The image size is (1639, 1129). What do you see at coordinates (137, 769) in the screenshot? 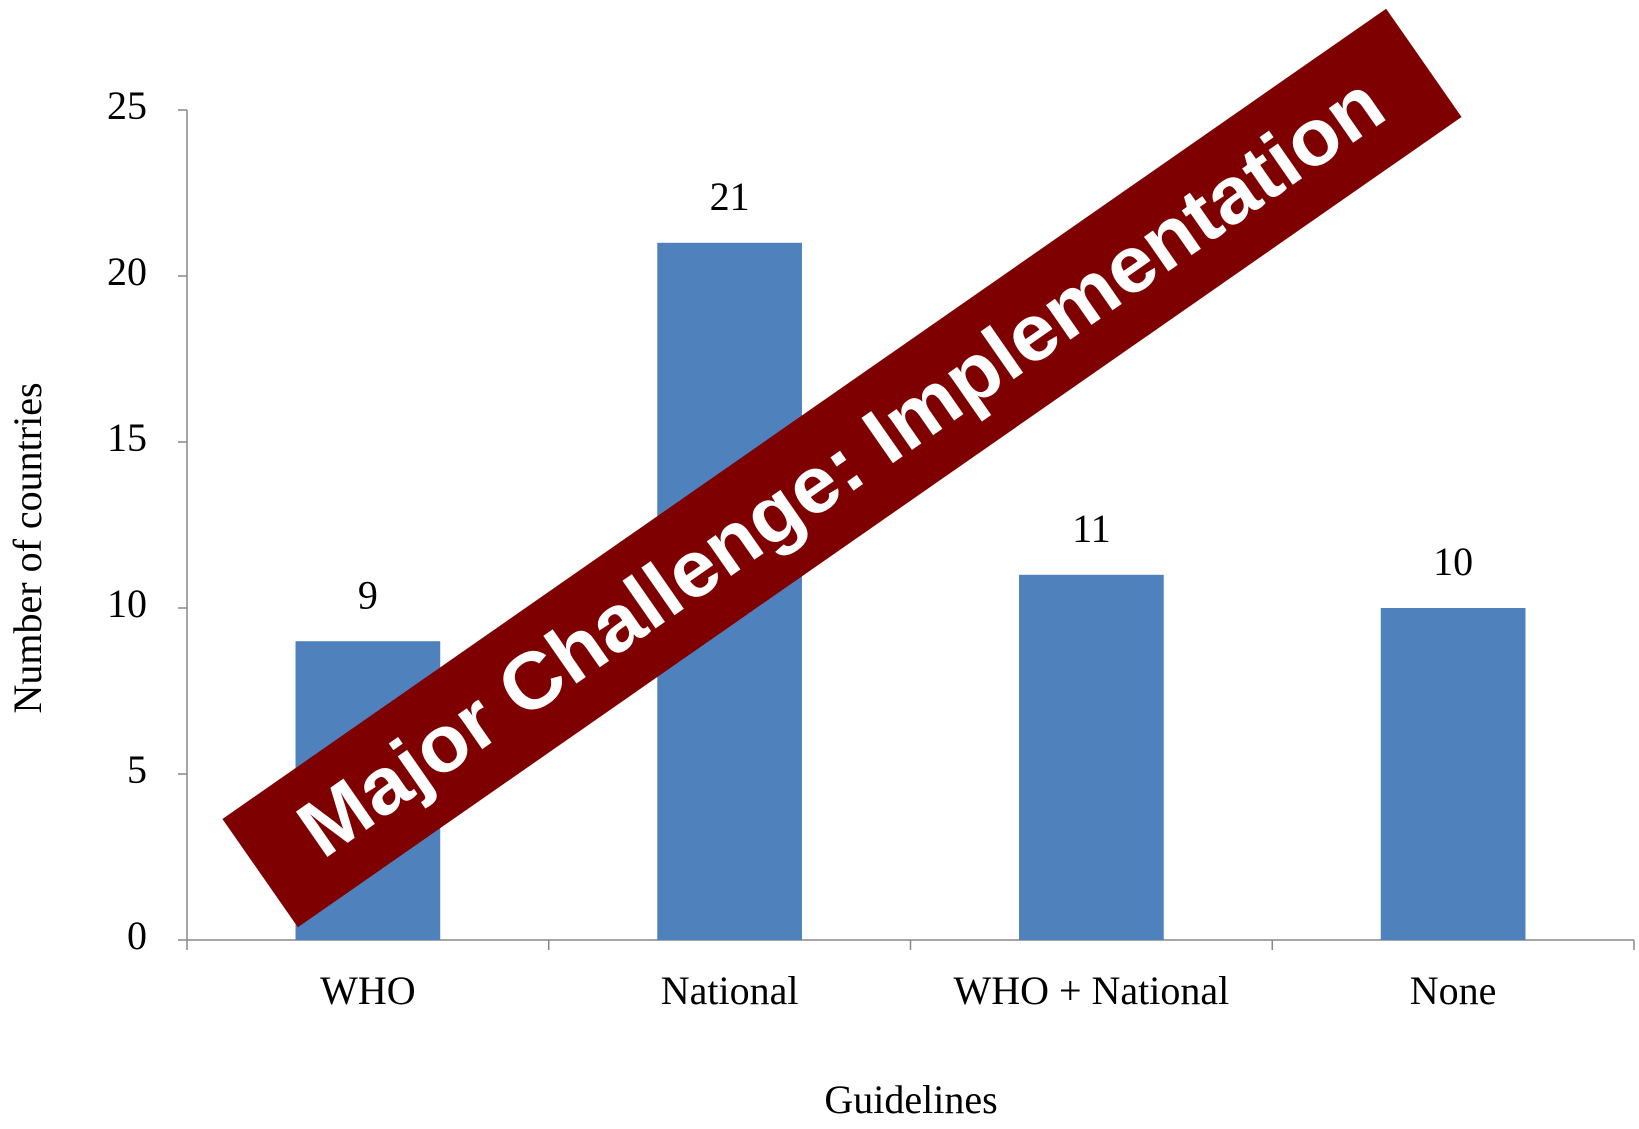
I see `y-tick-label: 5` at bounding box center [137, 769].